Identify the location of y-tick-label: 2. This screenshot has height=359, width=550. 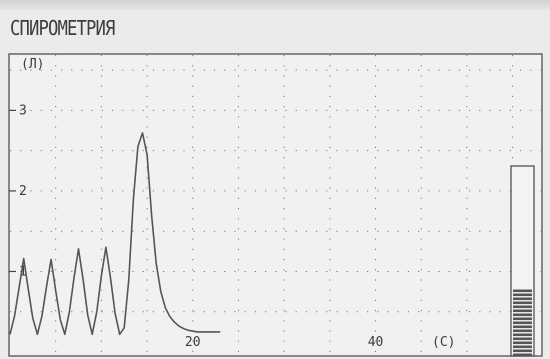
(23, 191).